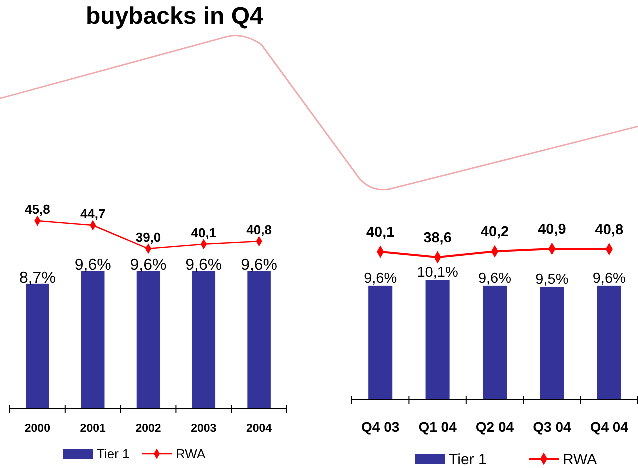 The image size is (638, 468). What do you see at coordinates (37, 429) in the screenshot?
I see `x-tick-label: 2000` at bounding box center [37, 429].